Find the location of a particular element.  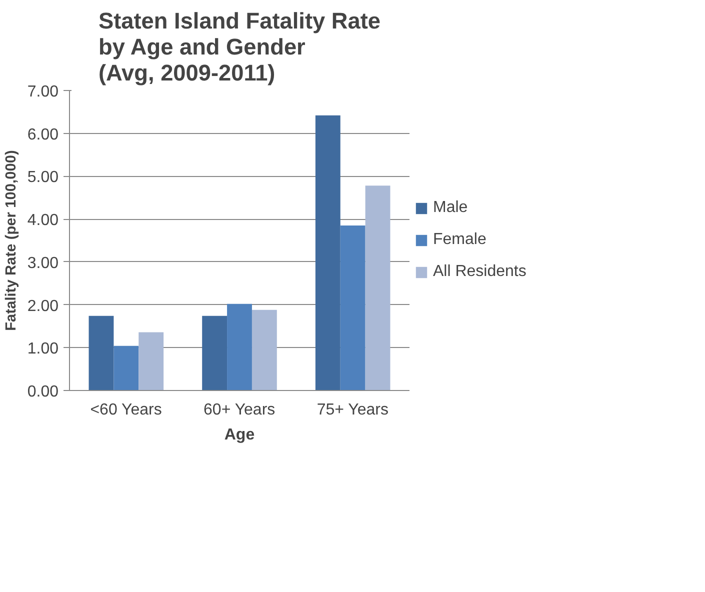

legend-label: Female is located at coordinates (459, 240).